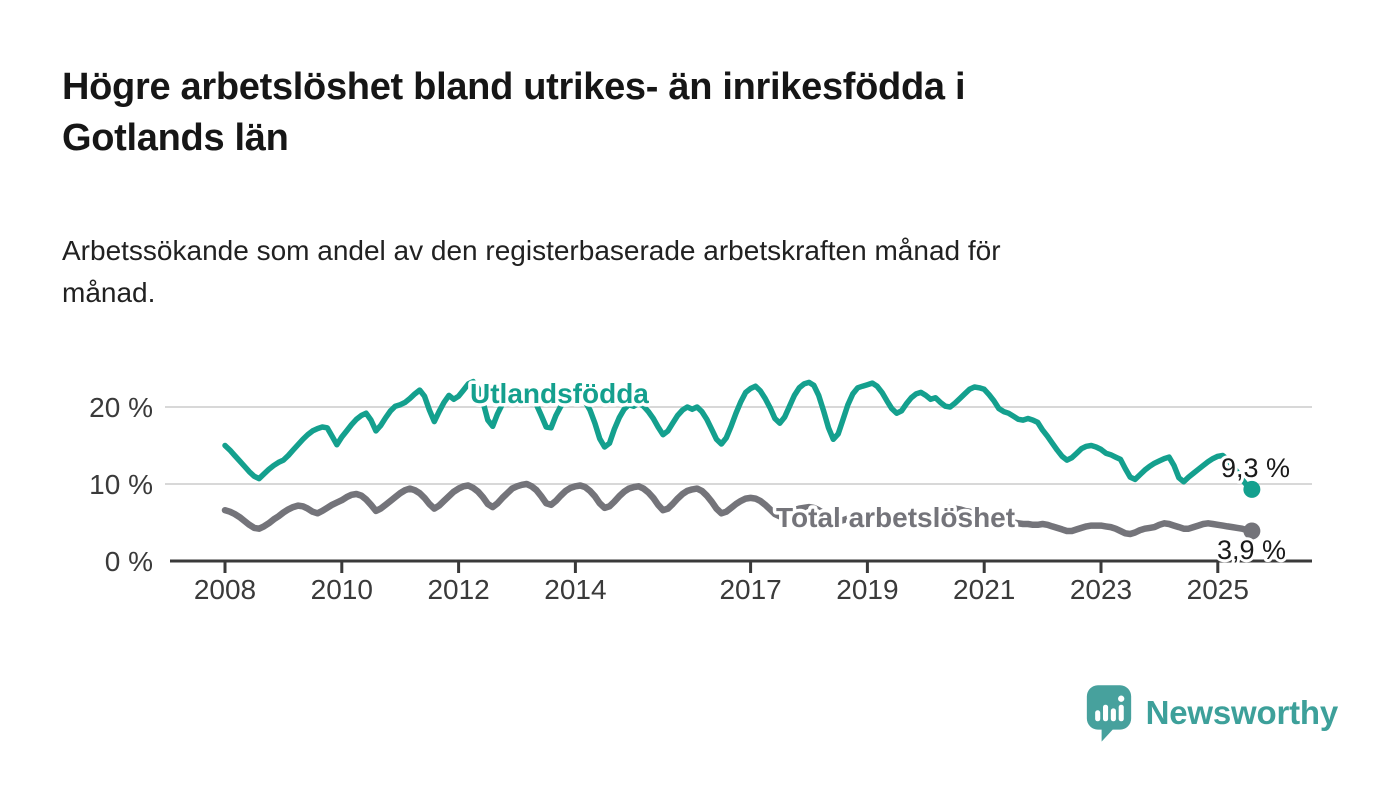 This screenshot has width=1400, height=794. I want to click on x-tick-label-2017: 2017, so click(750, 589).